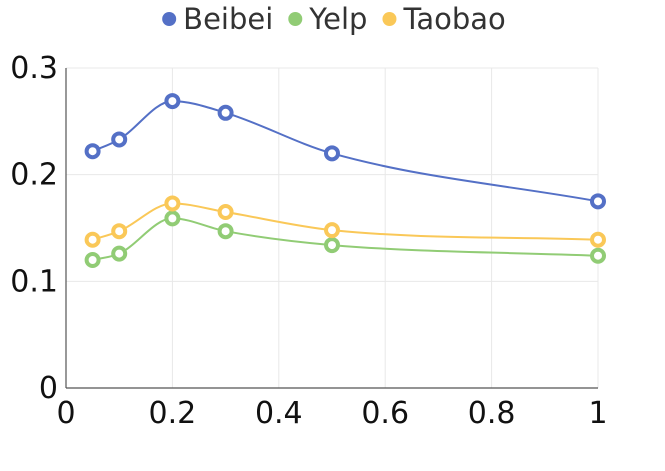 The width and height of the screenshot is (665, 471). Describe the element at coordinates (597, 413) in the screenshot. I see `x-tick-label: 1` at that location.